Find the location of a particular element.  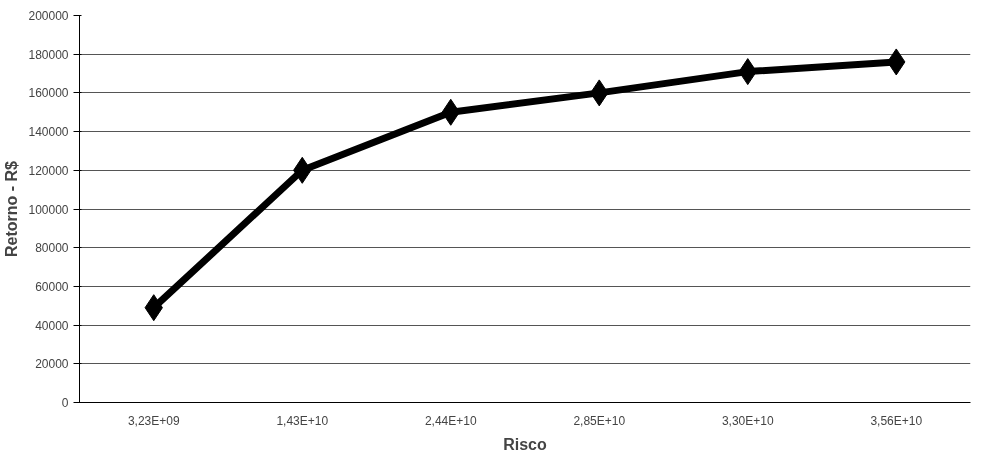

x-tick-label: 3,23E+09 is located at coordinates (153, 420).